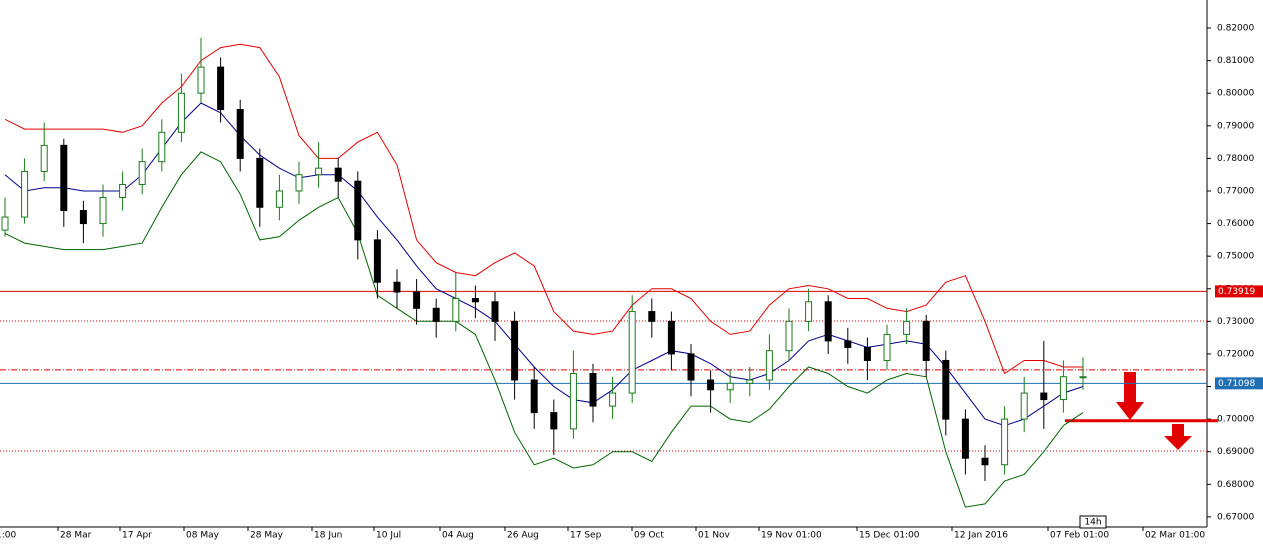  What do you see at coordinates (889, 536) in the screenshot?
I see `x-tick-label: 15 Dec 01:00` at bounding box center [889, 536].